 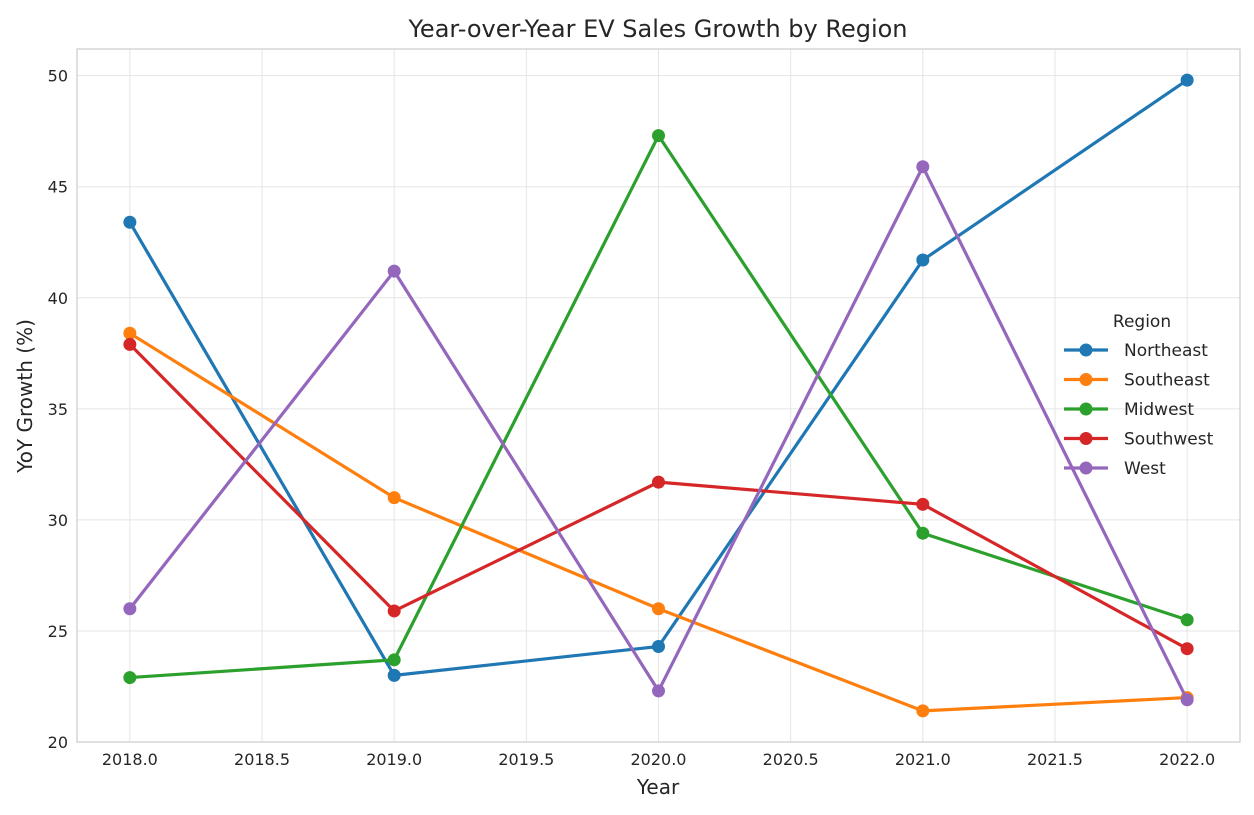 I want to click on legend-item-northeast: Northeast, so click(x=1136, y=351).